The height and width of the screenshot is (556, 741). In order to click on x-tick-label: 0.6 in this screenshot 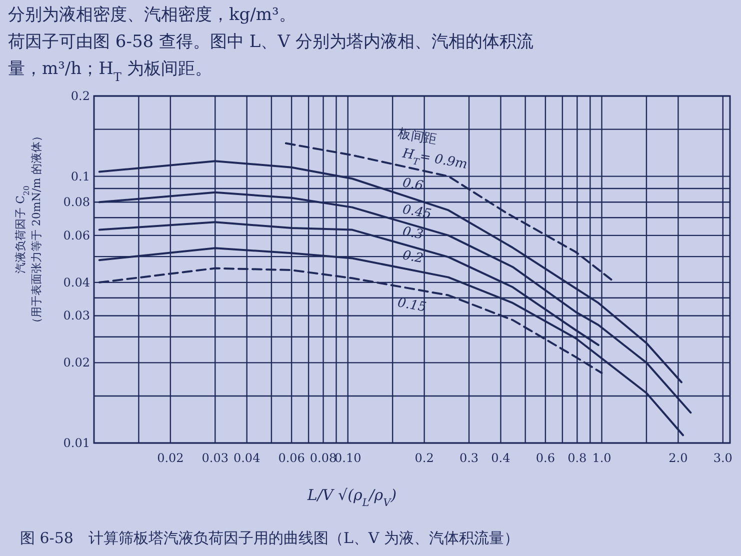, I will do `click(545, 458)`.